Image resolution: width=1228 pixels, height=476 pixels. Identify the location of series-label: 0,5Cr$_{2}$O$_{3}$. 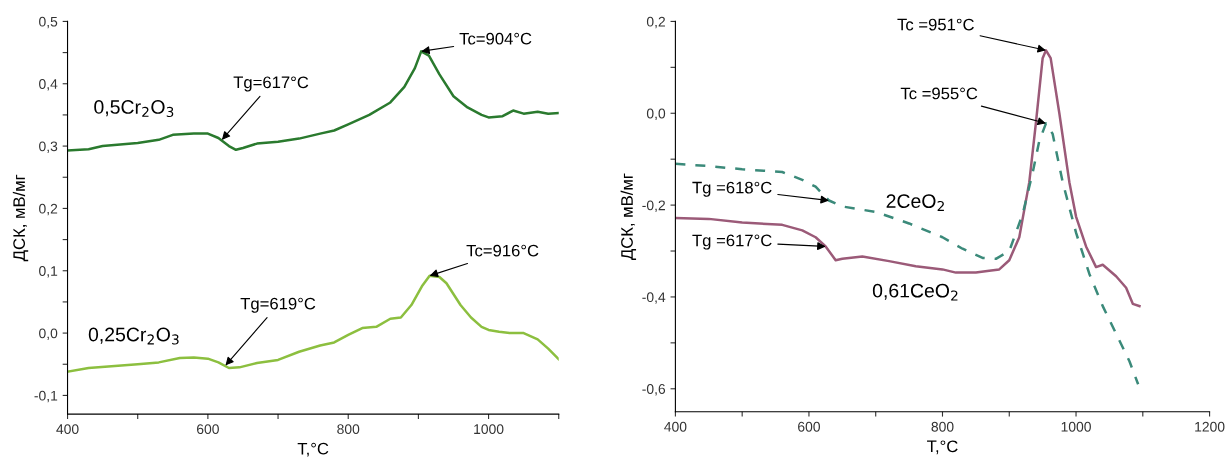
(134, 109).